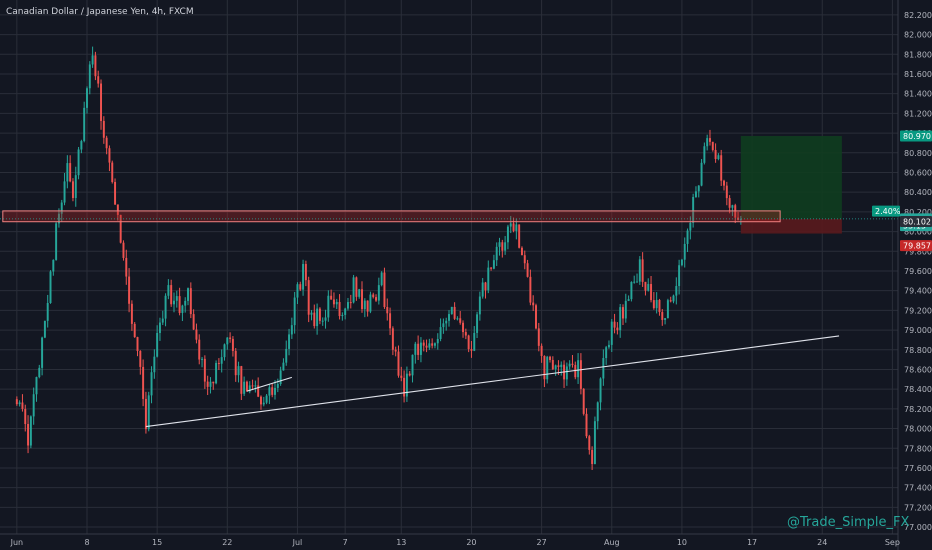  Describe the element at coordinates (752, 542) in the screenshot. I see `x-tick-label: 17` at that location.